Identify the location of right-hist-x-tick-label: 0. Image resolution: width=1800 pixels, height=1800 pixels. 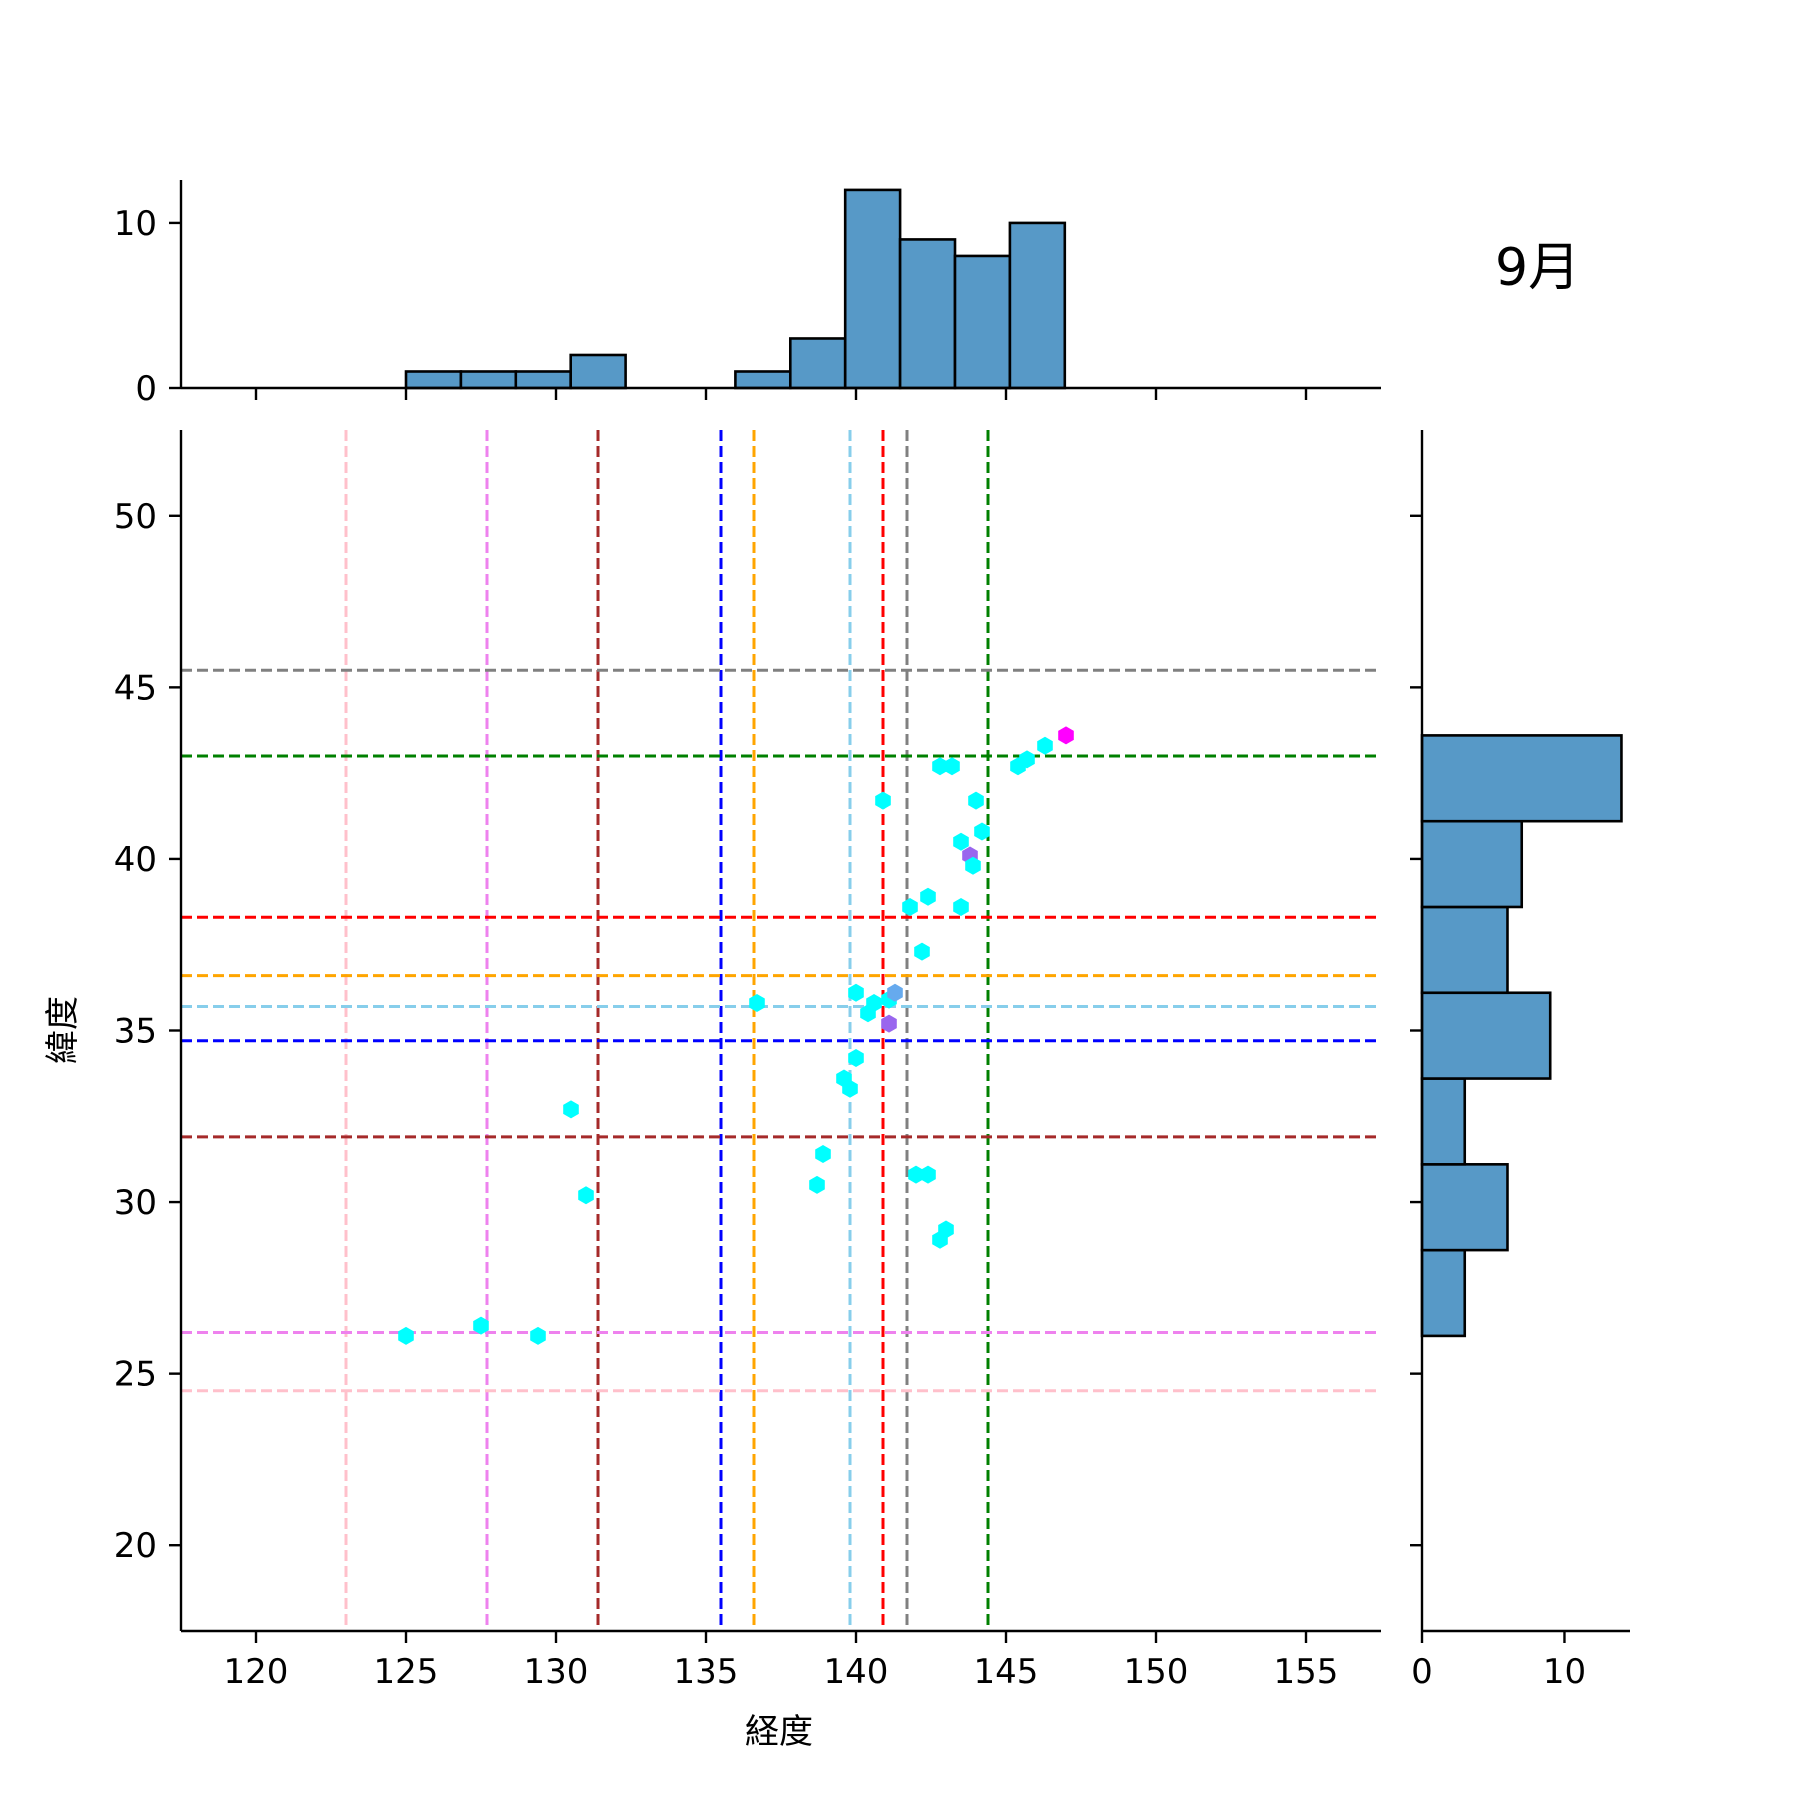
(1422, 1672).